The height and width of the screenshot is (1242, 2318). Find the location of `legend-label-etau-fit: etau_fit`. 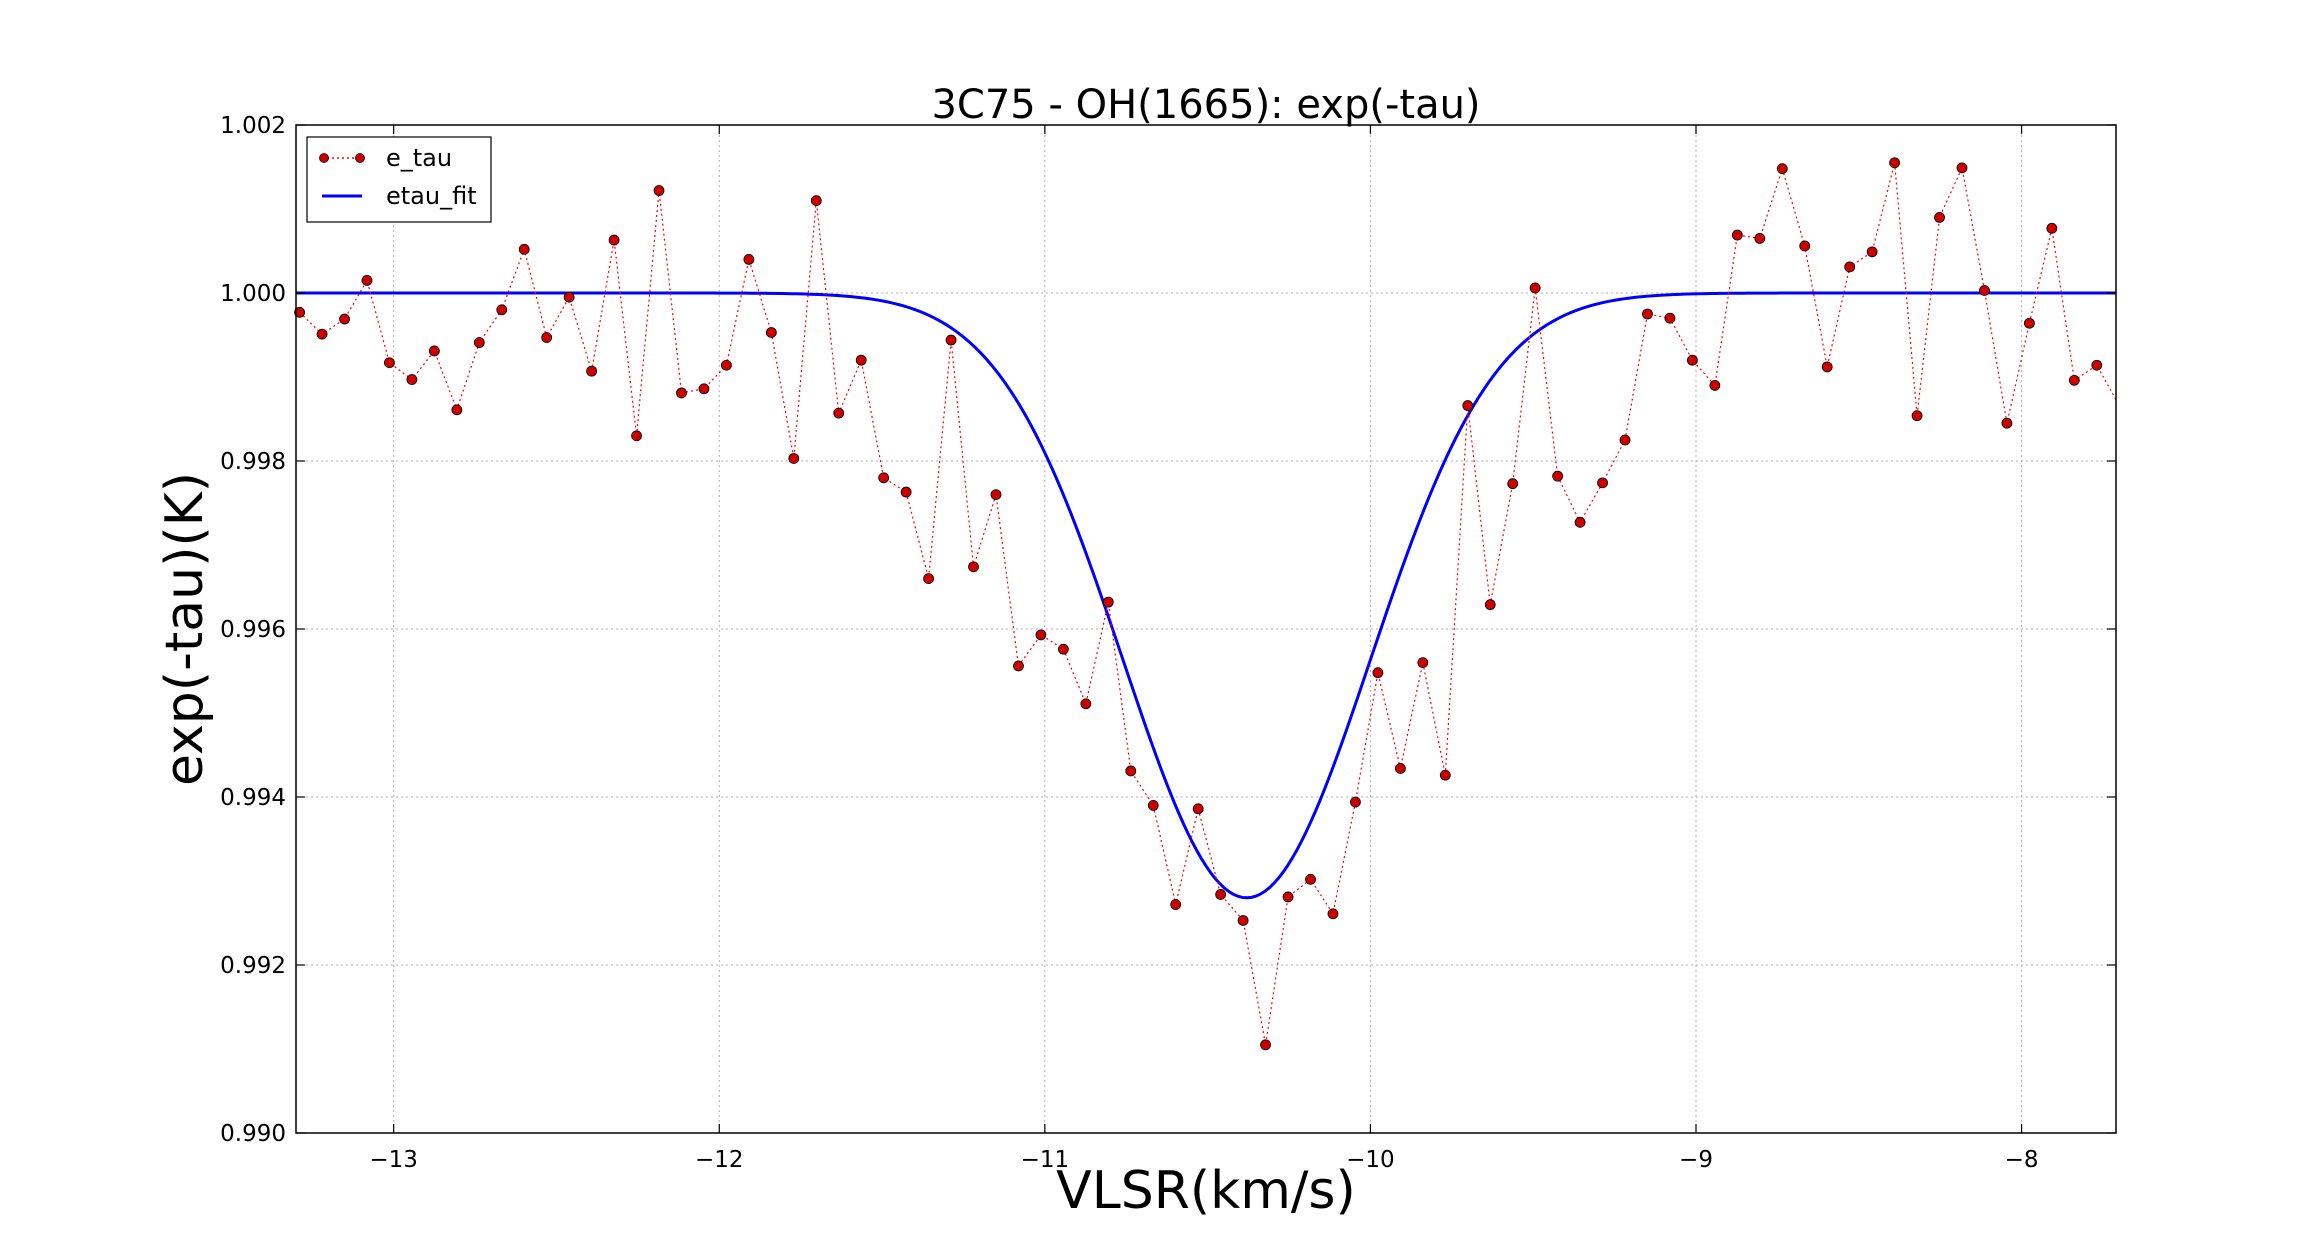

legend-label-etau-fit: etau_fit is located at coordinates (431, 196).